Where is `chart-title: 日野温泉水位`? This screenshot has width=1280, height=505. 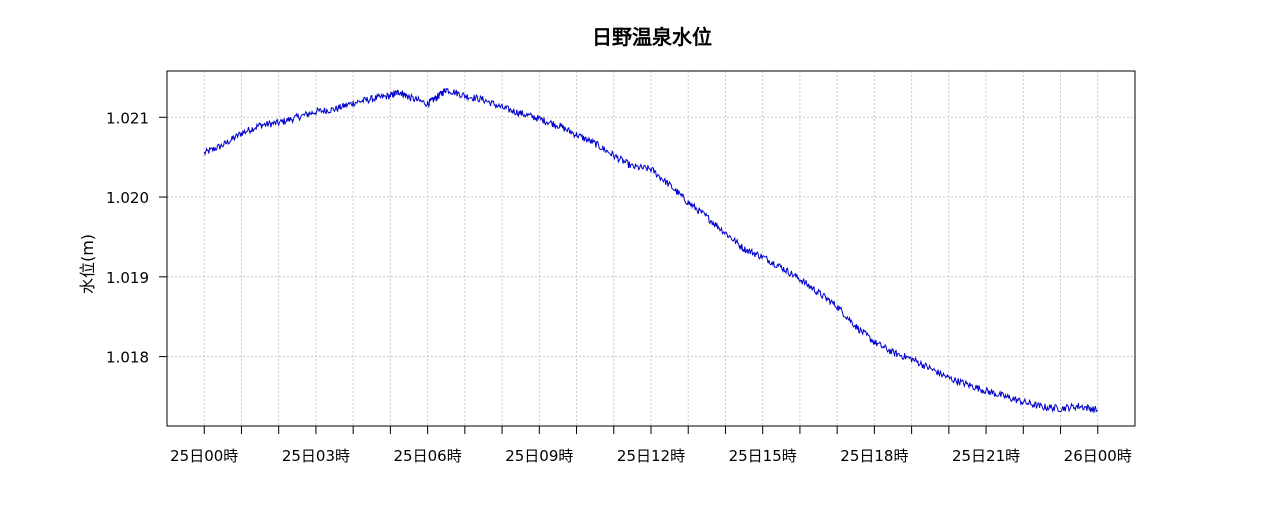 chart-title: 日野温泉水位 is located at coordinates (652, 37).